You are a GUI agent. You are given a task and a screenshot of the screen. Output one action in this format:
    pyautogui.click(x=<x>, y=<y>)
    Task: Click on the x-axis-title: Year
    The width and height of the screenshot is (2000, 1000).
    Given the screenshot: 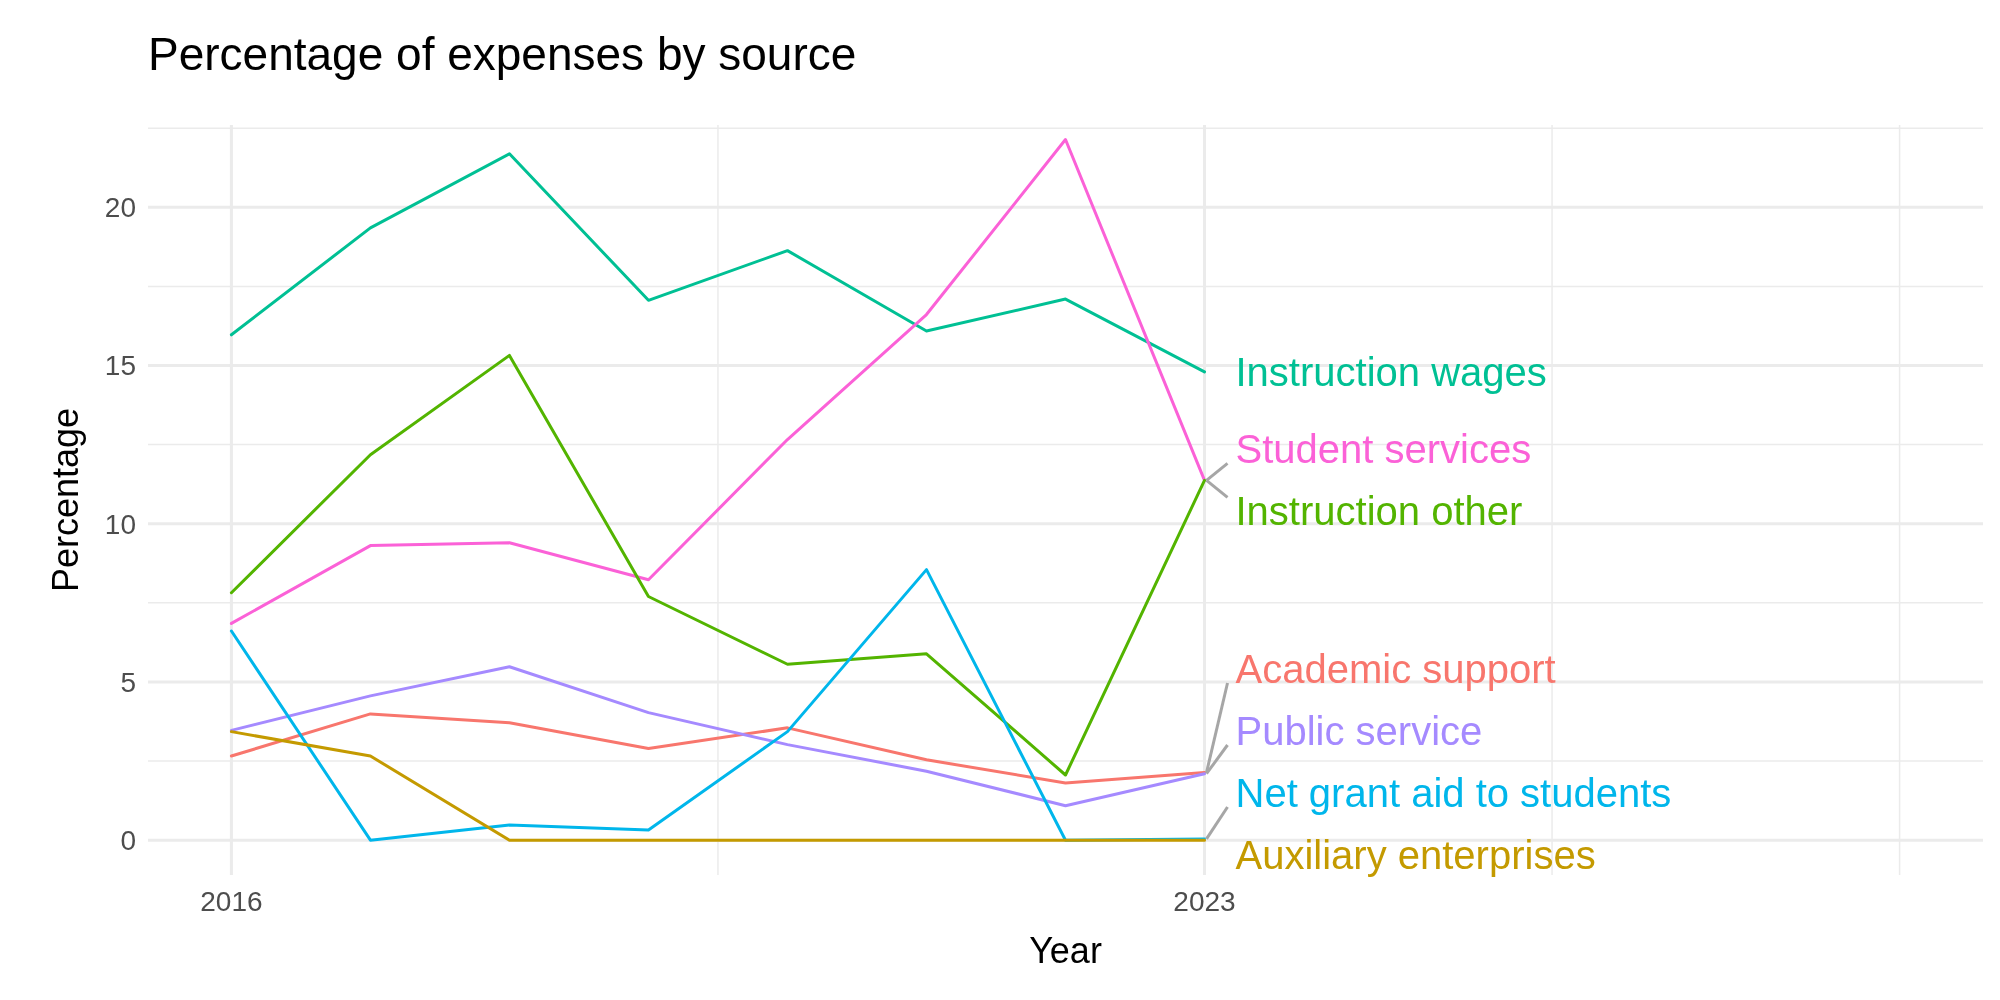 What is the action you would take?
    pyautogui.click(x=1065, y=950)
    